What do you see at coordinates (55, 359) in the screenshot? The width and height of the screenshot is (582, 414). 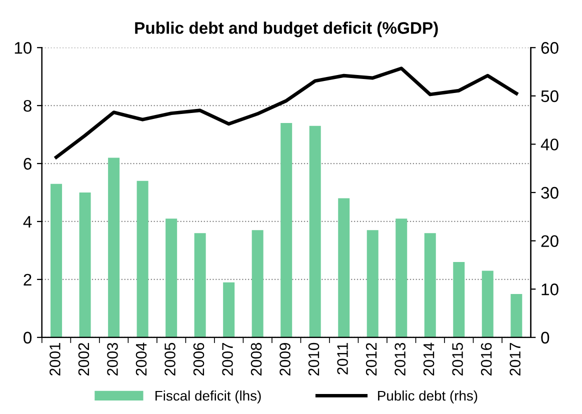 I see `x-tick-label: 2001` at bounding box center [55, 359].